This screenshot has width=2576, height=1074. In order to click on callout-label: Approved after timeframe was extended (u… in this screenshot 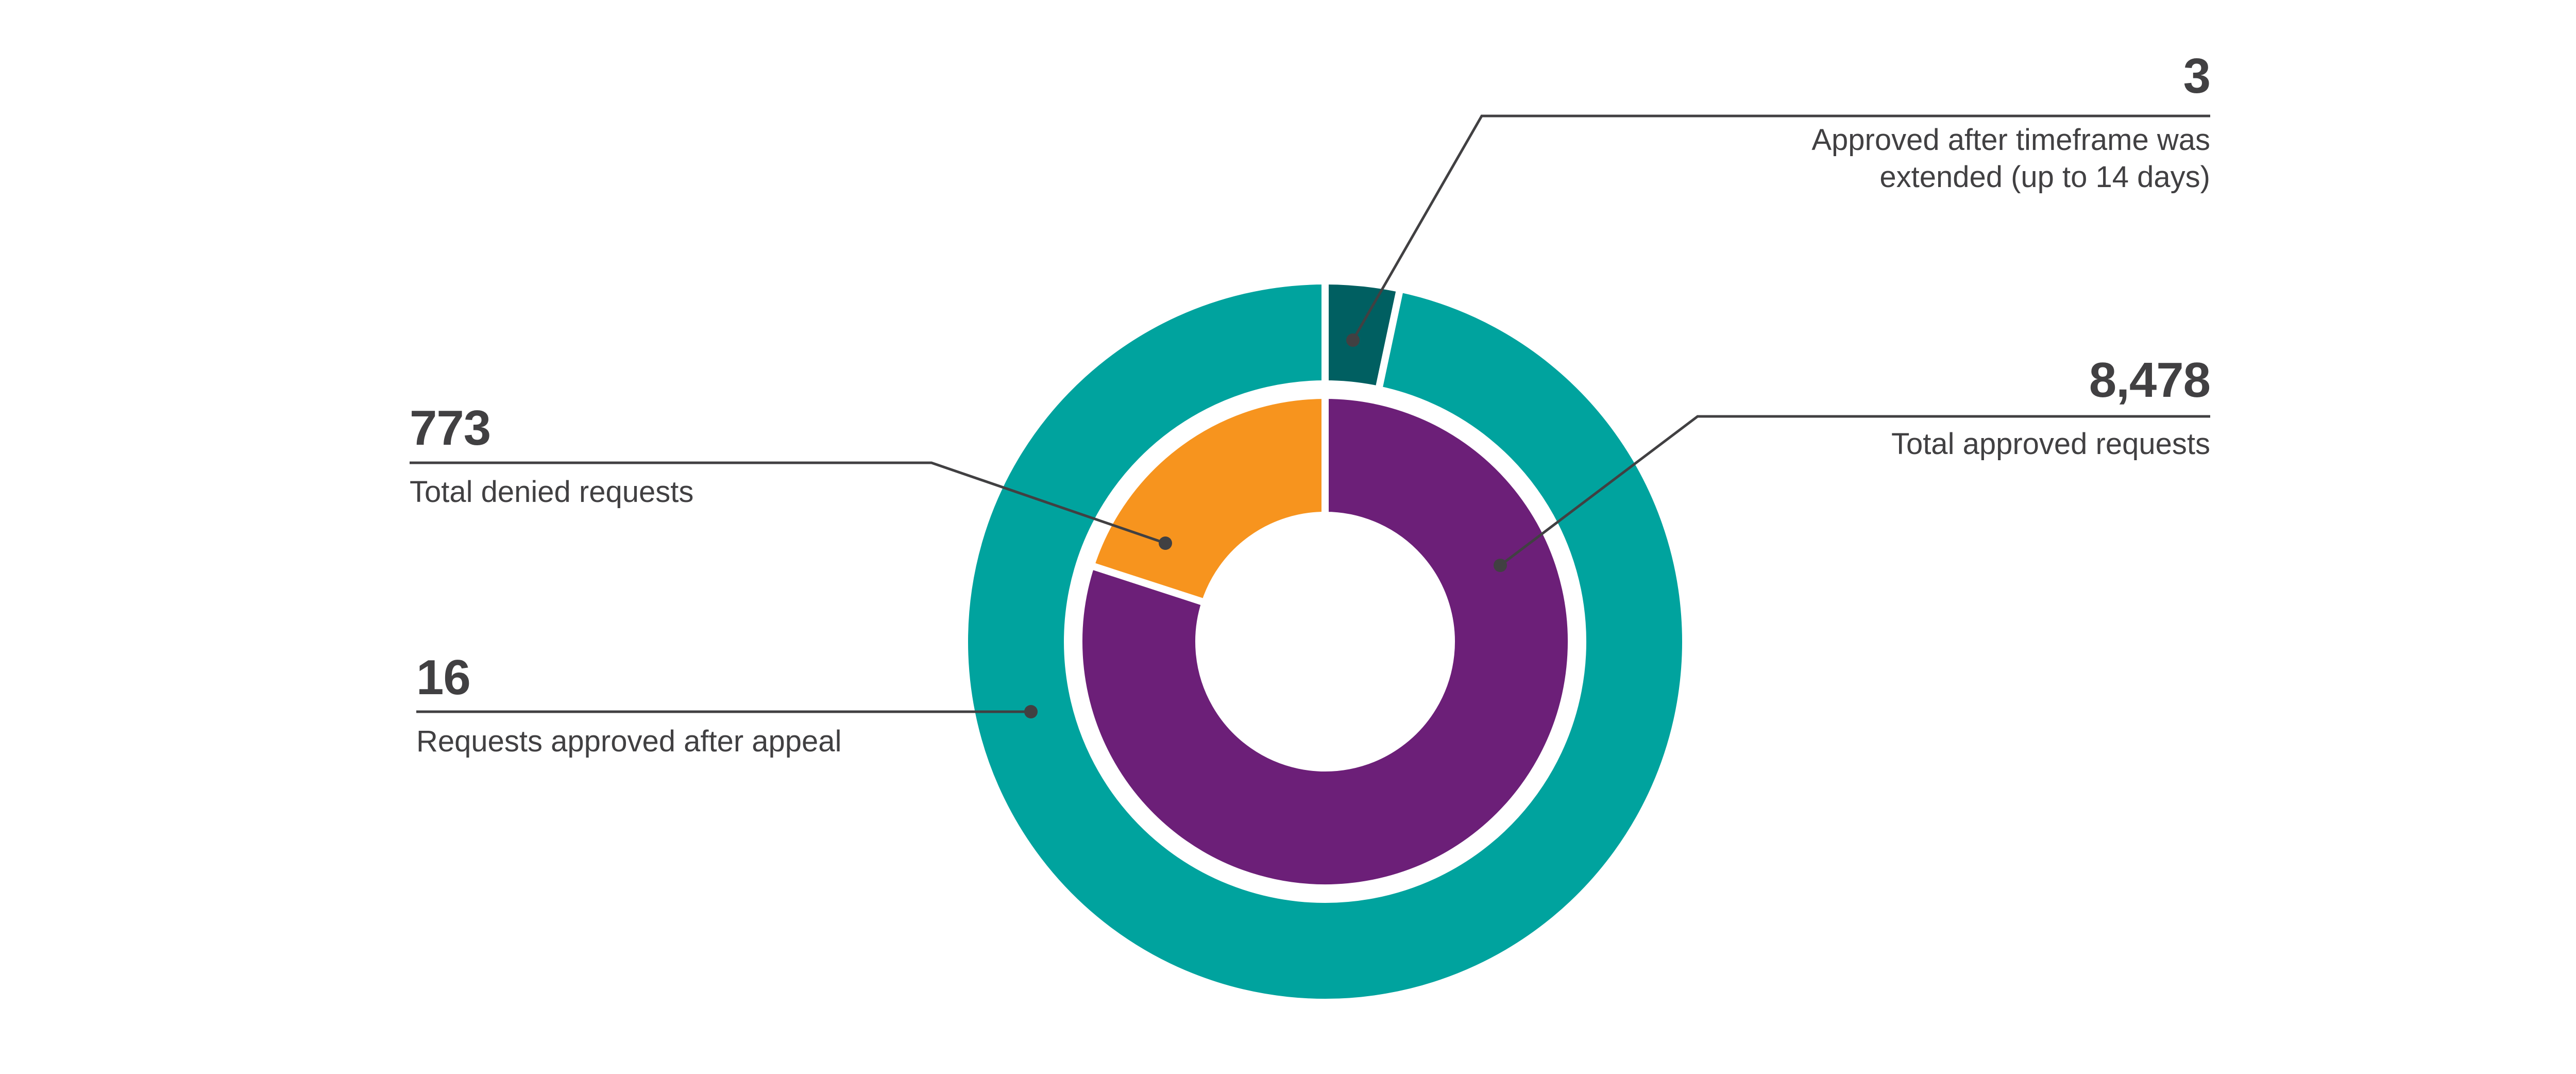, I will do `click(1875, 159)`.